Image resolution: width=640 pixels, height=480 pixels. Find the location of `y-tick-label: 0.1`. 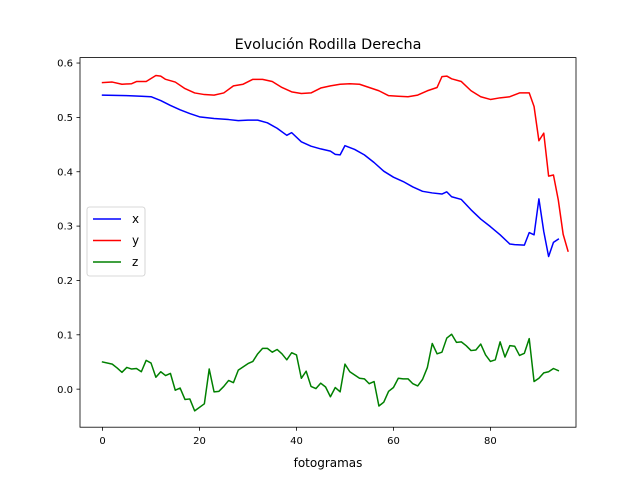

y-tick-label: 0.1 is located at coordinates (65, 335).